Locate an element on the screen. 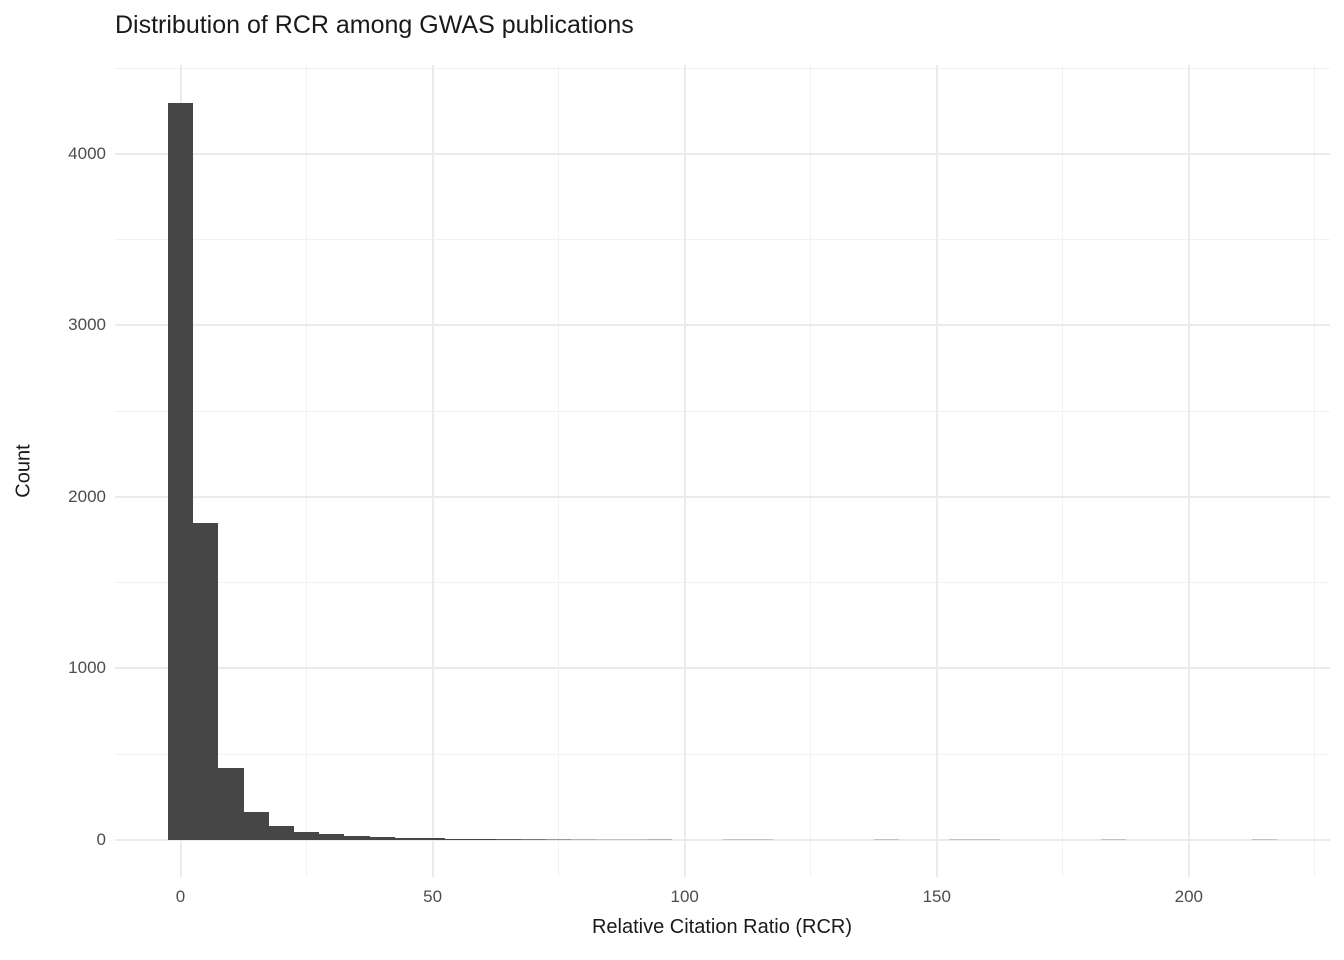 This screenshot has height=960, width=1344. x-tick-label: 50 is located at coordinates (433, 896).